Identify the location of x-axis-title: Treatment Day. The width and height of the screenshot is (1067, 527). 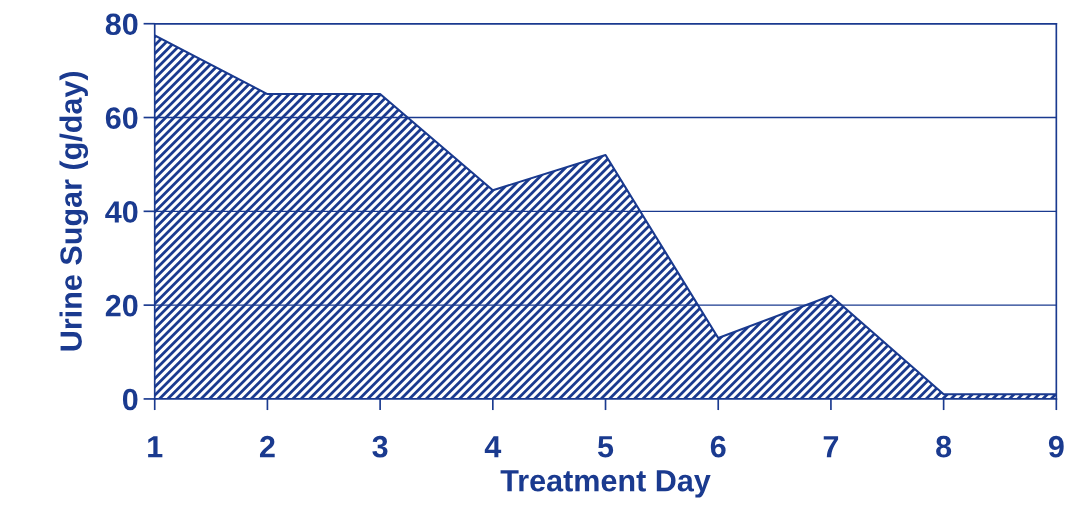
(605, 484).